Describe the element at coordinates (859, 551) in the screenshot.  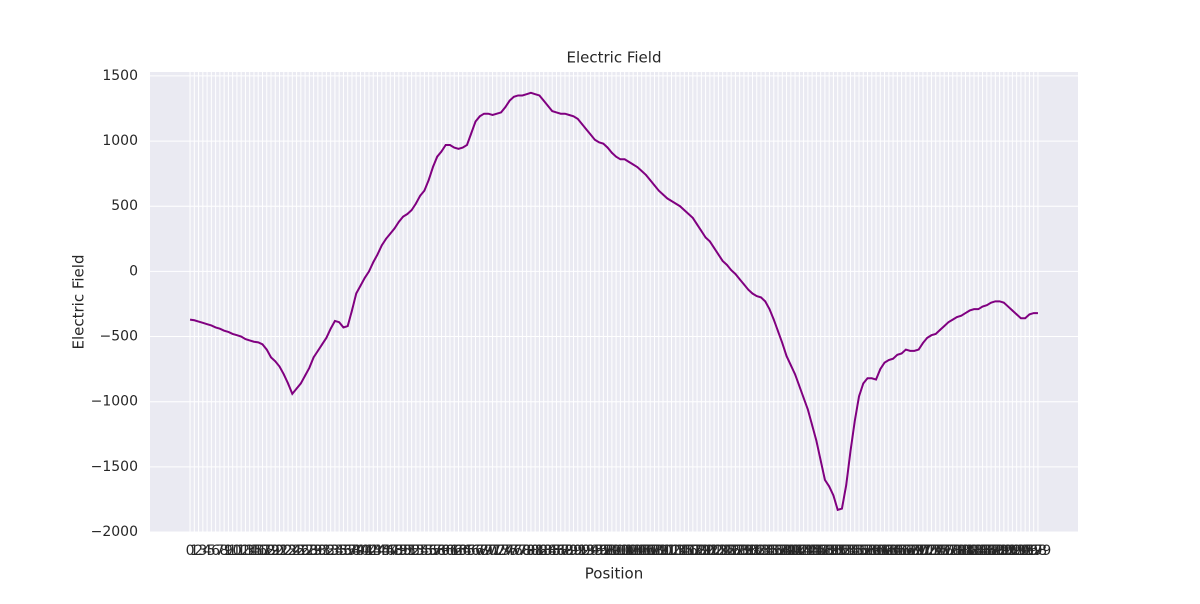
I see `x-tick-label: 157` at that location.